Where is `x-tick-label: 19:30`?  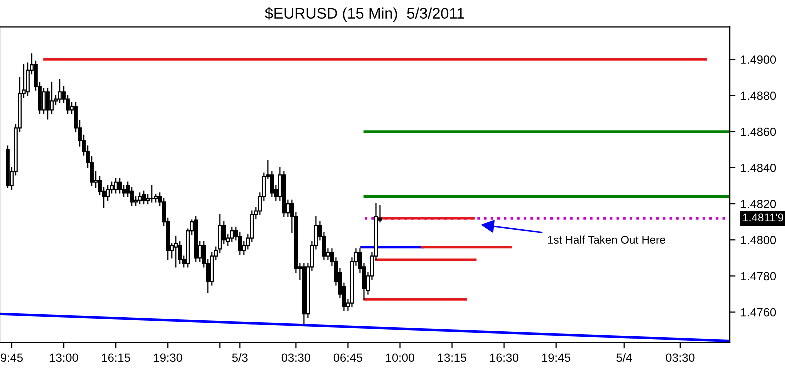
x-tick-label: 19:30 is located at coordinates (168, 358).